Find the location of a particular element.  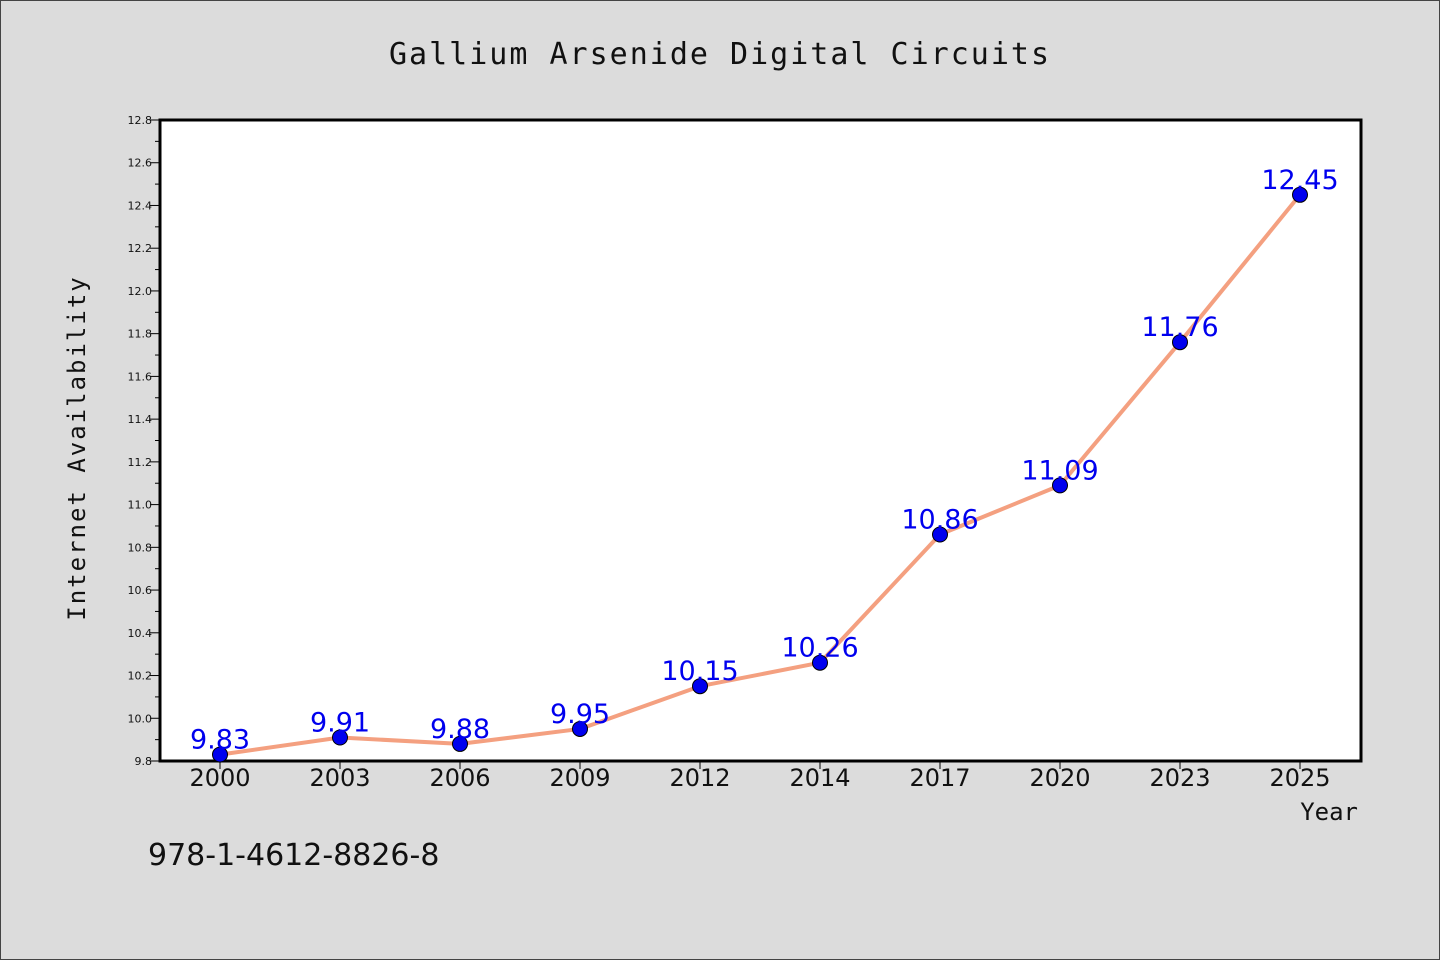

x-tick-label: 2000 is located at coordinates (219, 778).